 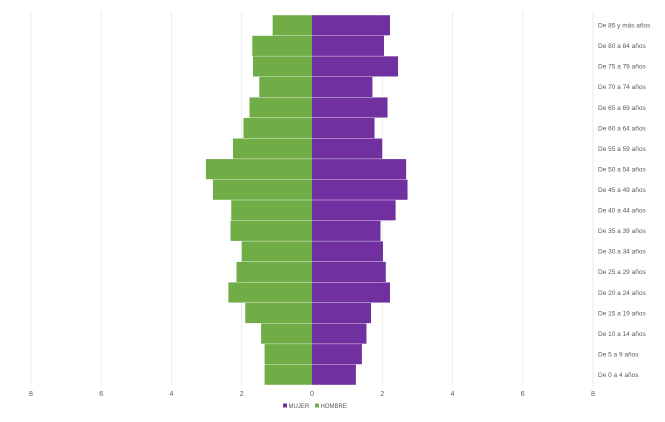 I want to click on x-tick-label-5: 2, so click(x=382, y=394).